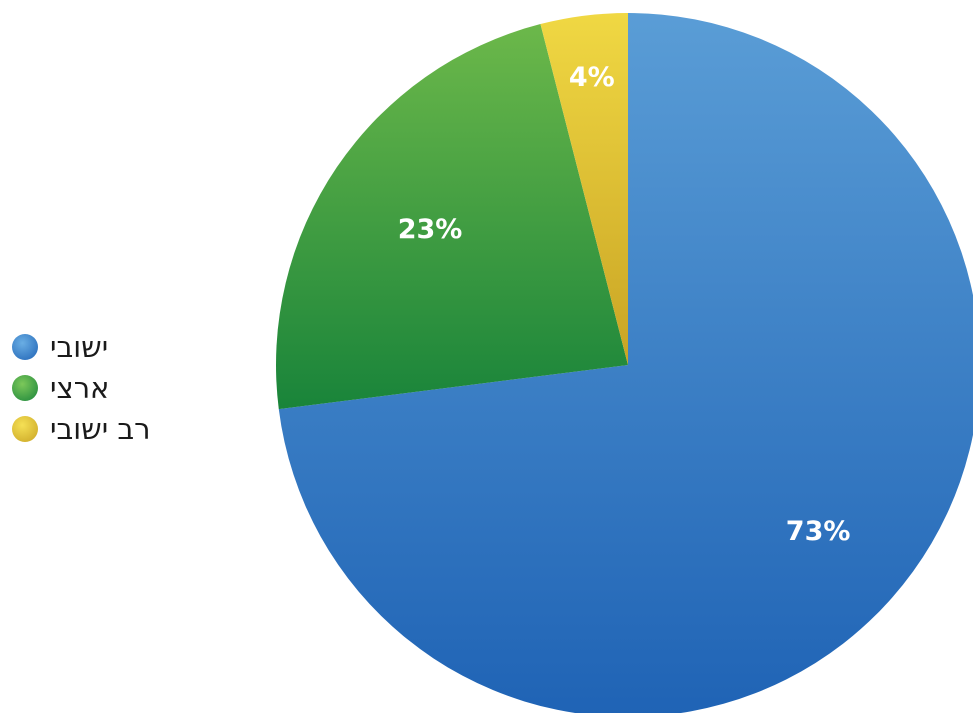 This screenshot has width=973, height=713. Describe the element at coordinates (592, 77) in the screenshot. I see `pie-data-label-2: 4%` at that location.